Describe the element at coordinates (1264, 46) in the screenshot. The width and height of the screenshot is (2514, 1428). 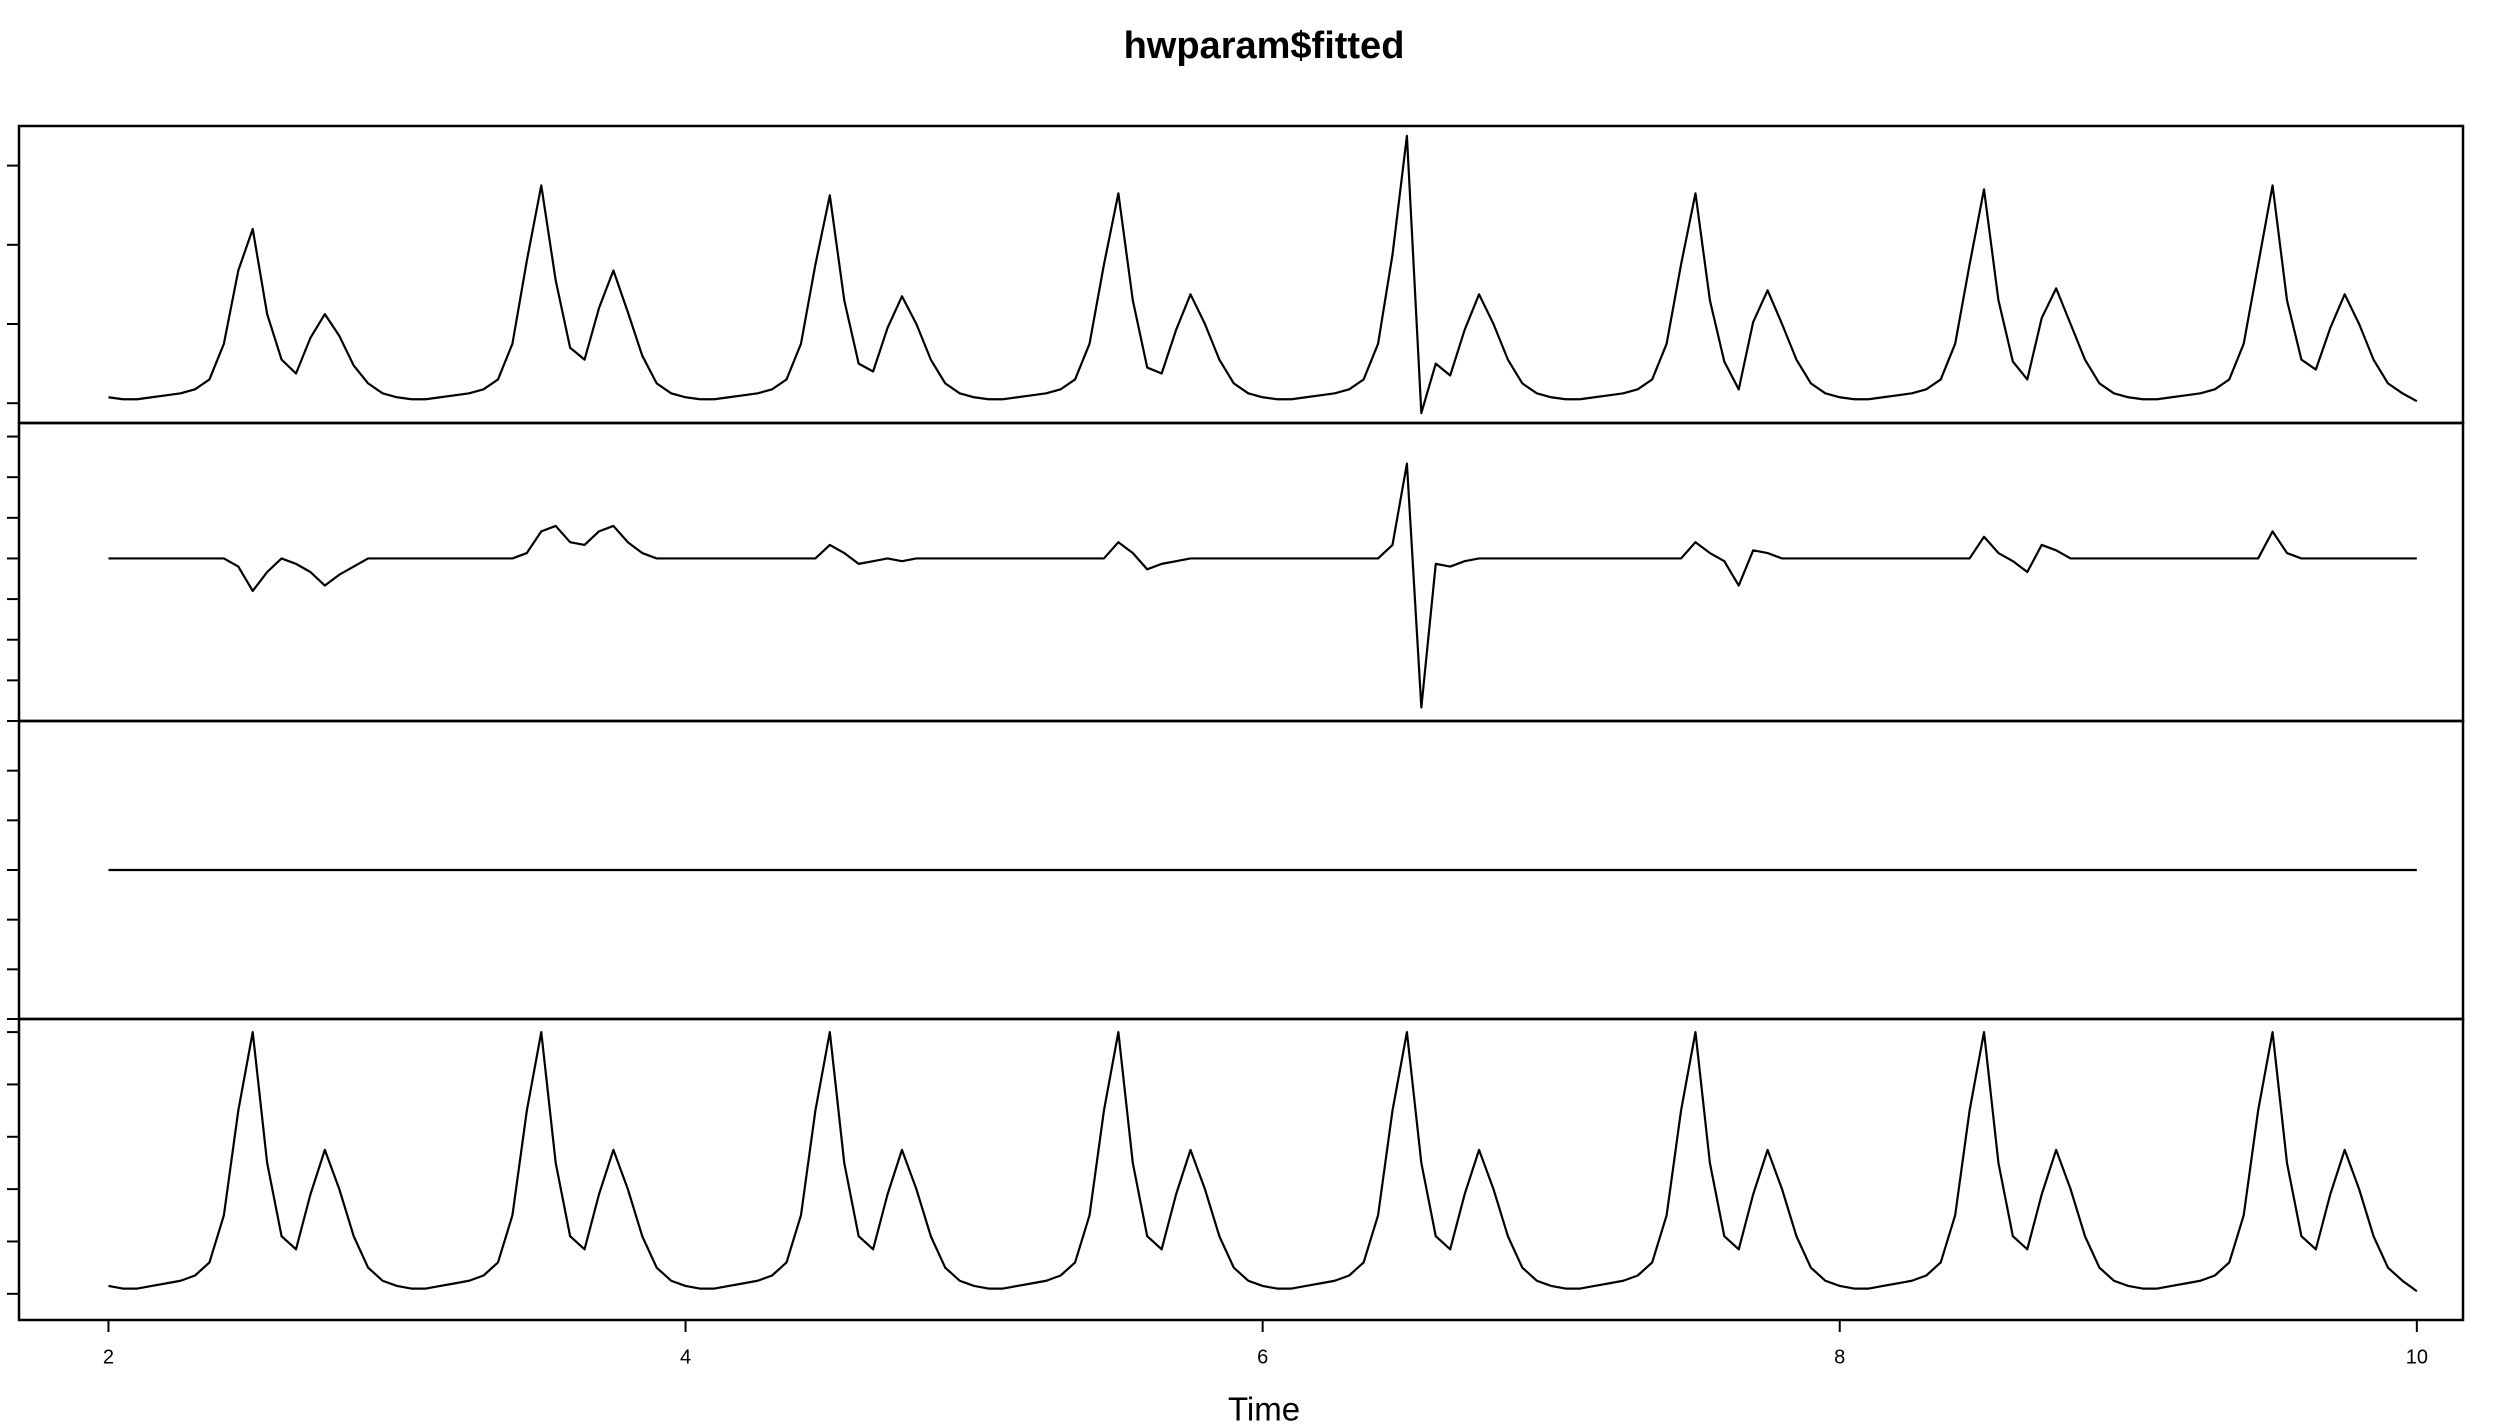
I see `chart-title: hwparam$fitted` at that location.